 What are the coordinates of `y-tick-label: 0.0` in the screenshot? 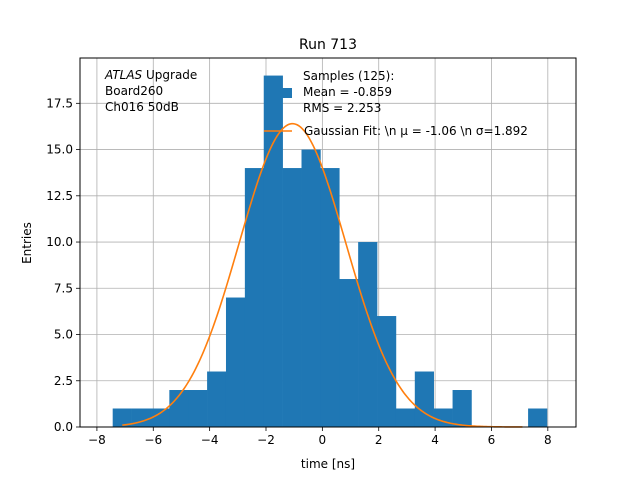 It's located at (63, 427).